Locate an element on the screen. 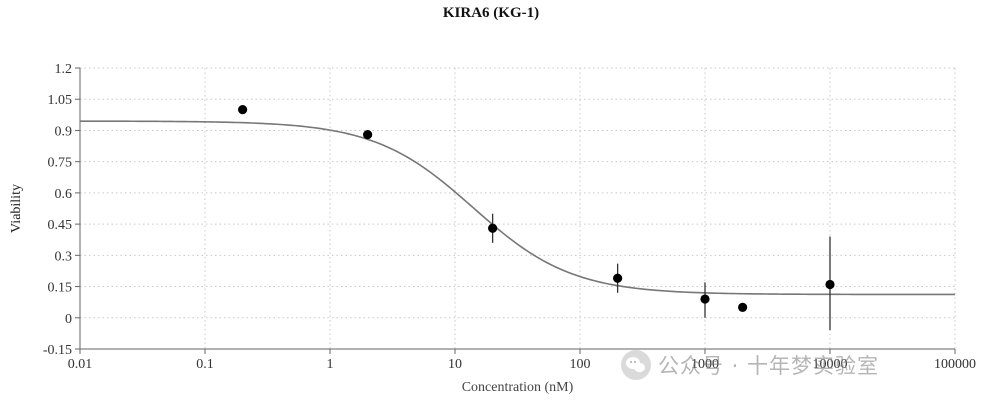  wechat-icon is located at coordinates (636, 365).